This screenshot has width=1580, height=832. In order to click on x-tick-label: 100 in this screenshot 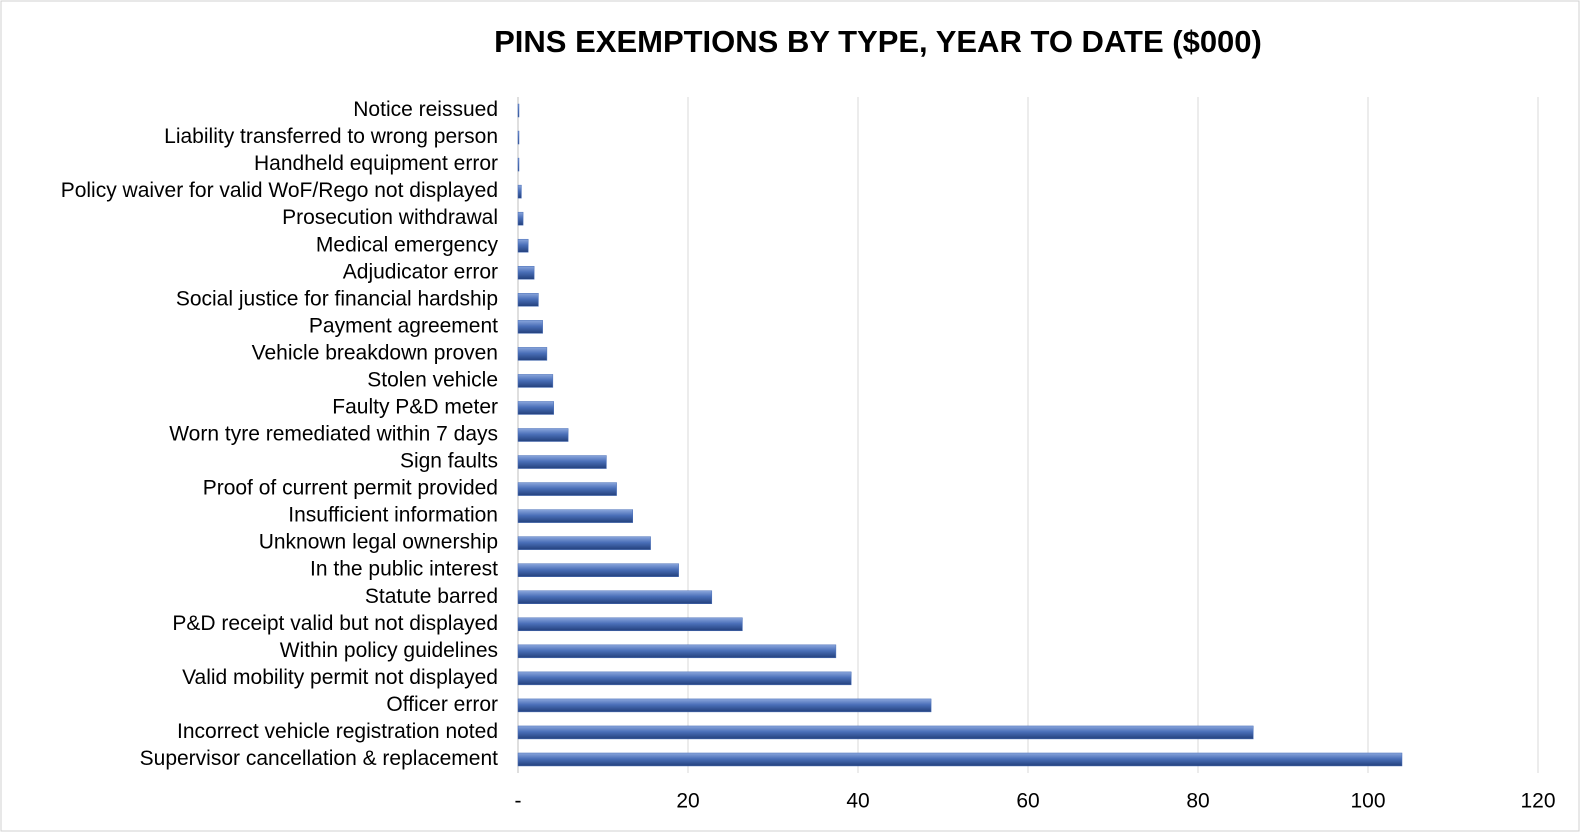, I will do `click(1367, 801)`.